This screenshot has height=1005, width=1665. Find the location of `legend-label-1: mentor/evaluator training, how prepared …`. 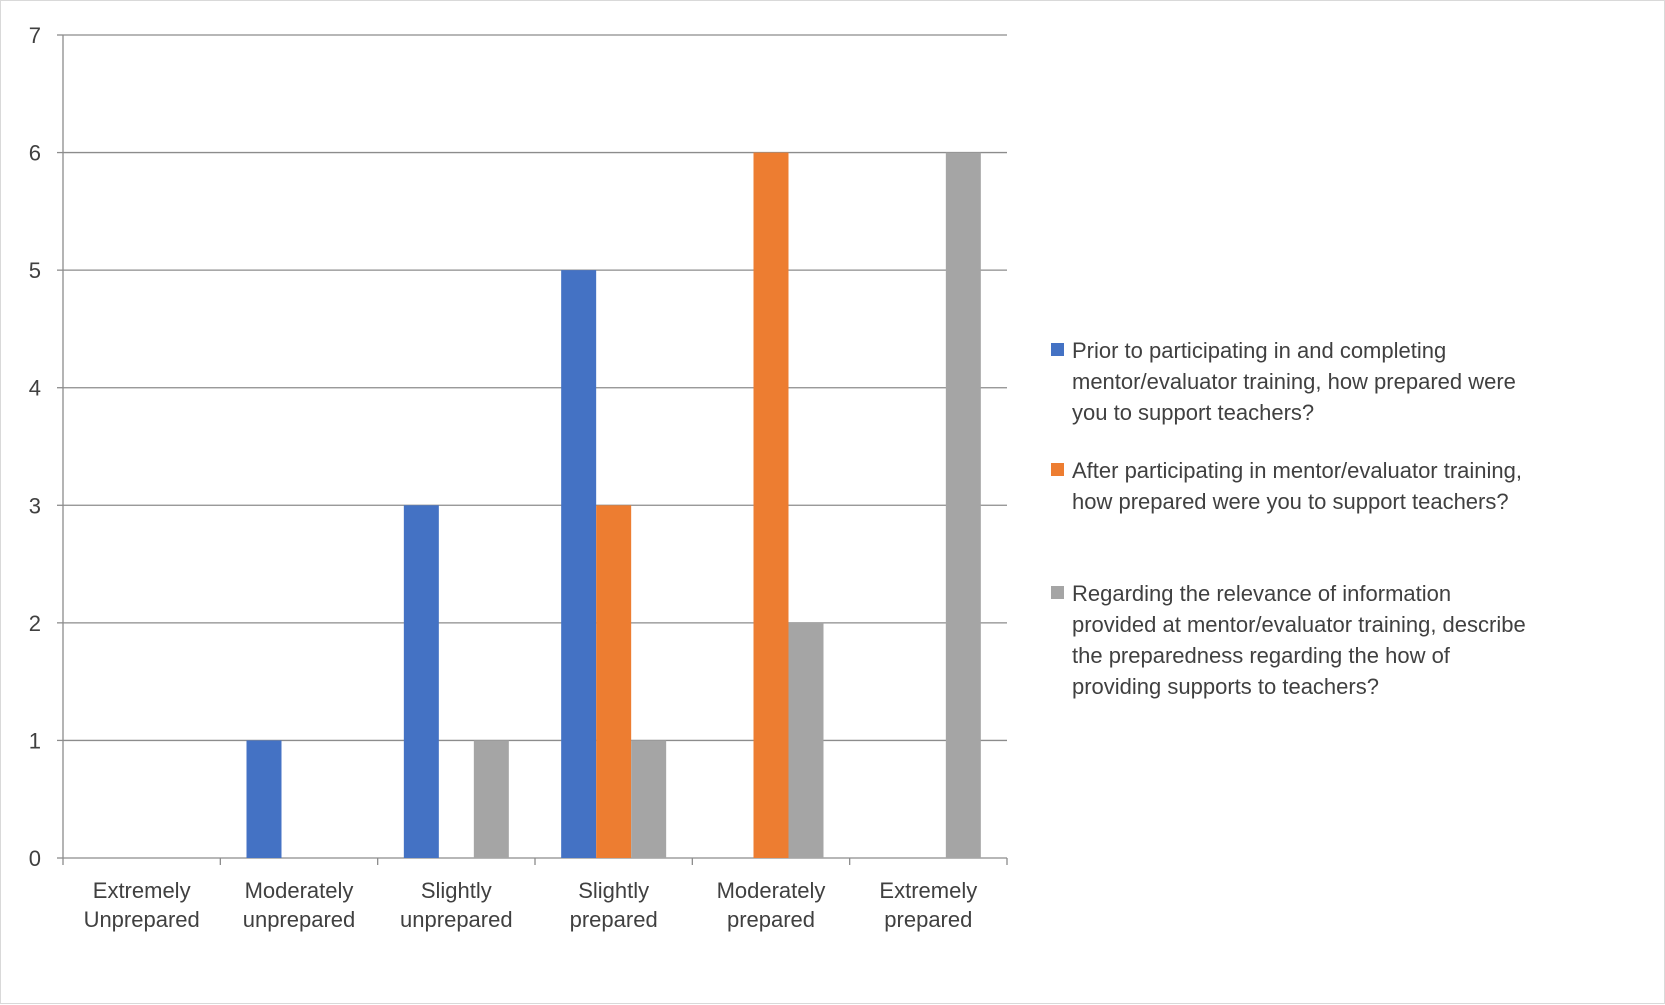

legend-label-1: mentor/evaluator training, how prepared … is located at coordinates (1294, 381).